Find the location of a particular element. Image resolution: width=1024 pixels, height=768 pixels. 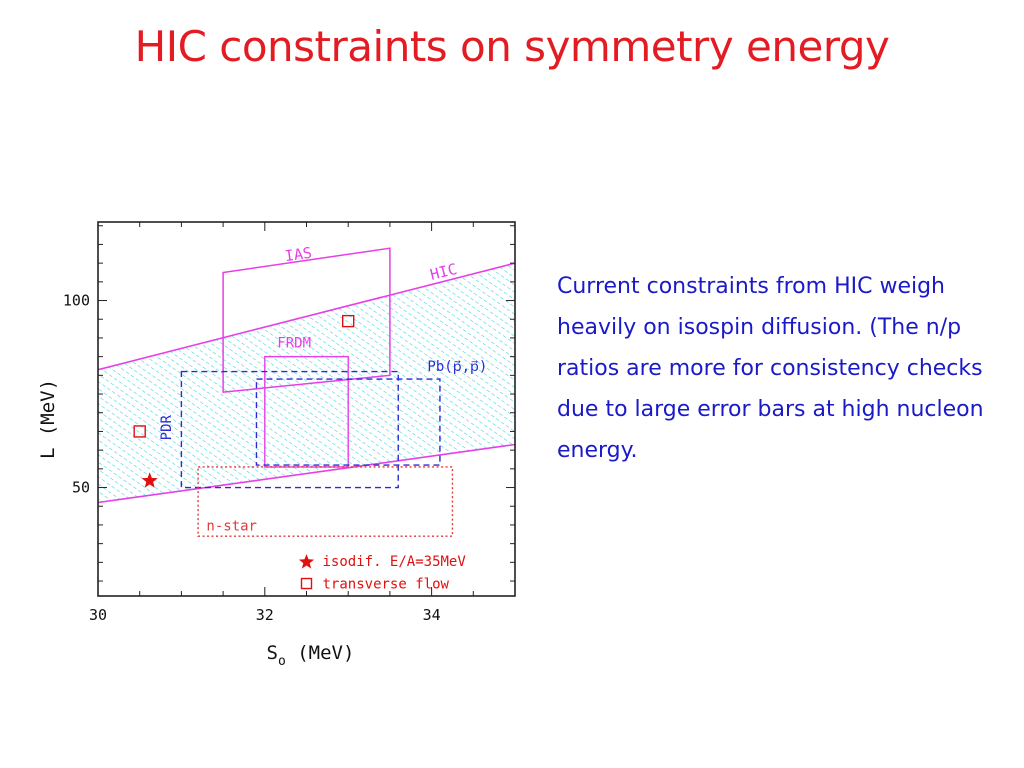

hic-band-upper-edge is located at coordinates (306, 316).